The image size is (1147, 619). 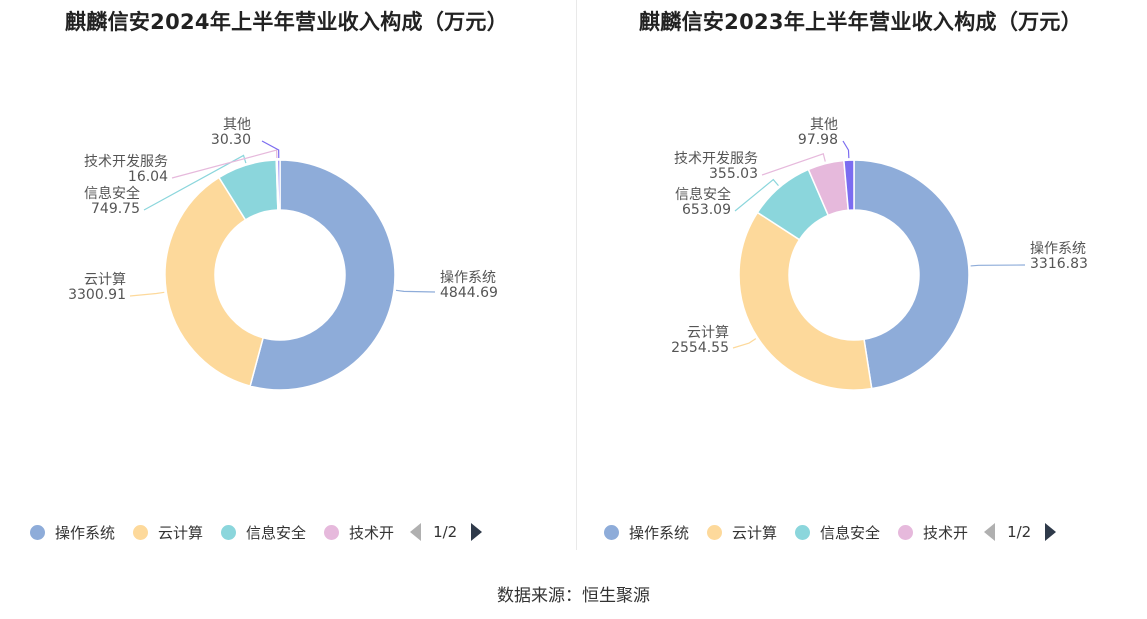 I want to click on data-source-note: 数据来源：恒生聚源, so click(x=573, y=596).